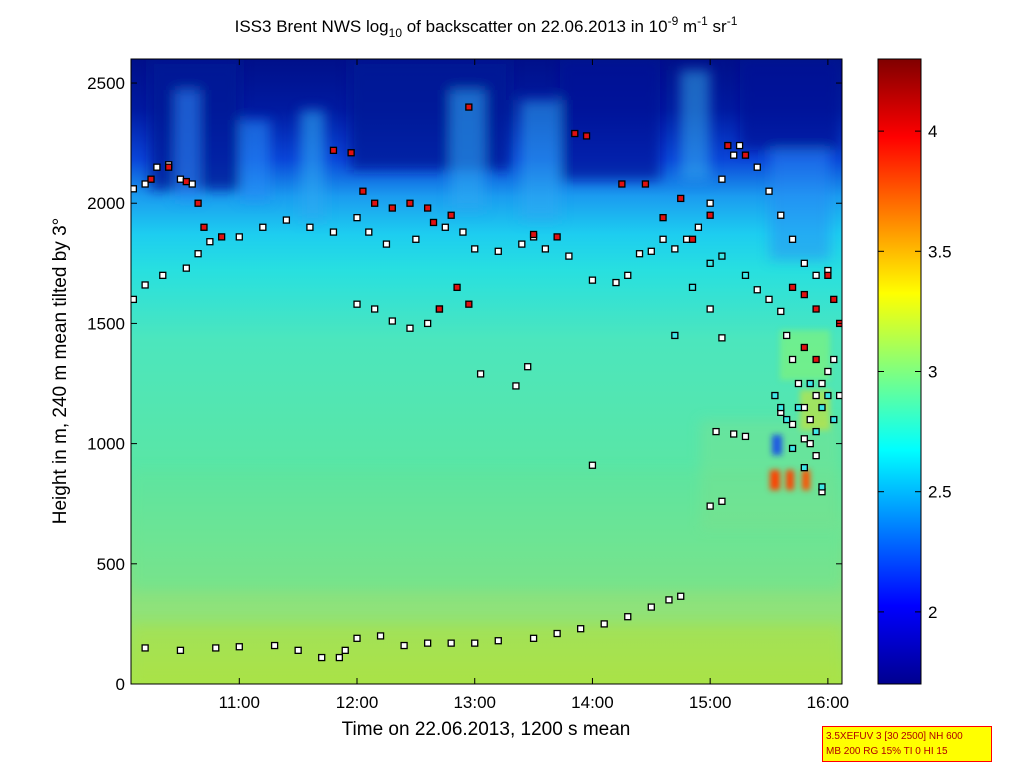 The image size is (1023, 767). Describe the element at coordinates (106, 444) in the screenshot. I see `y-tick-label: 1000` at that location.